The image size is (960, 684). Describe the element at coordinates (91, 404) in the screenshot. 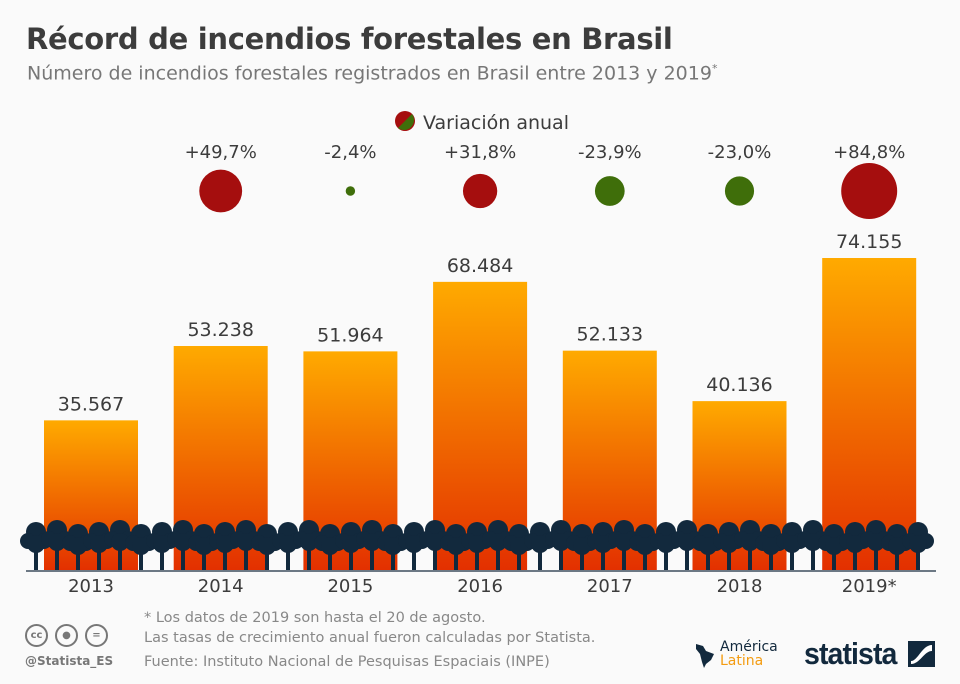

I see `value-label: 35.567` at that location.